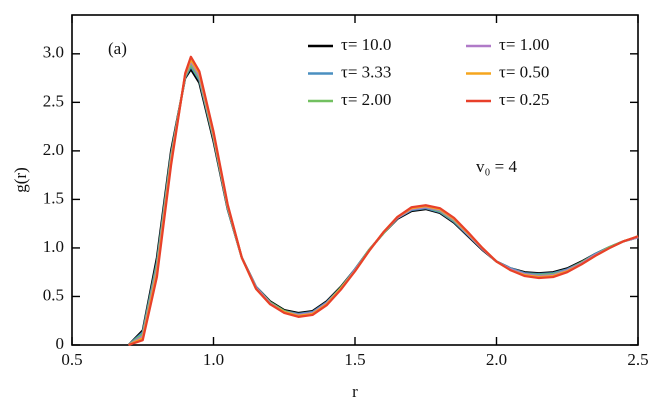 This screenshot has height=409, width=664. Describe the element at coordinates (213, 359) in the screenshot. I see `x-tick-label: 1.0` at that location.